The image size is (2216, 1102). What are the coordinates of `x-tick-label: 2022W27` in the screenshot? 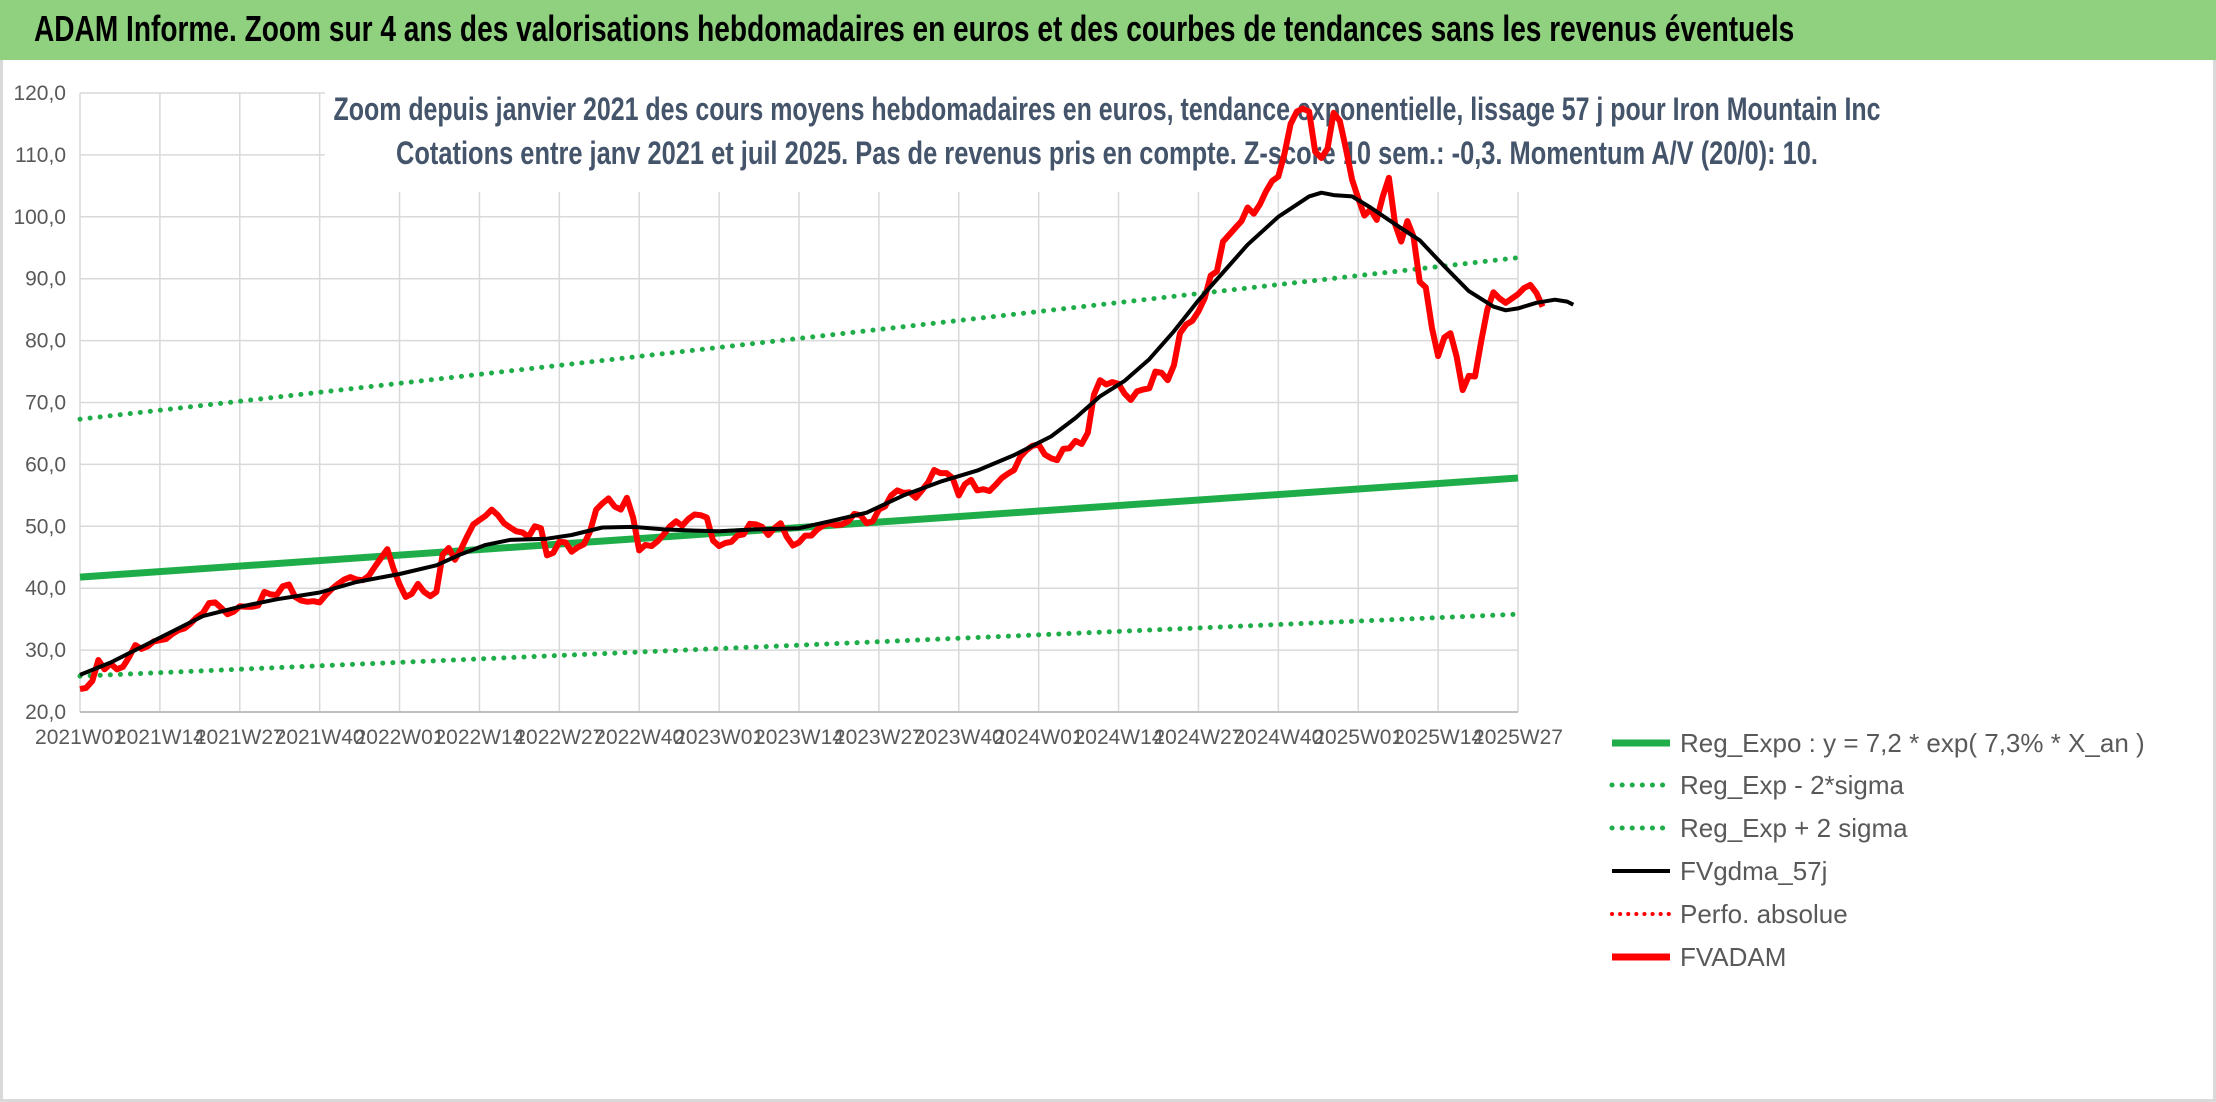 It's located at (559, 737).